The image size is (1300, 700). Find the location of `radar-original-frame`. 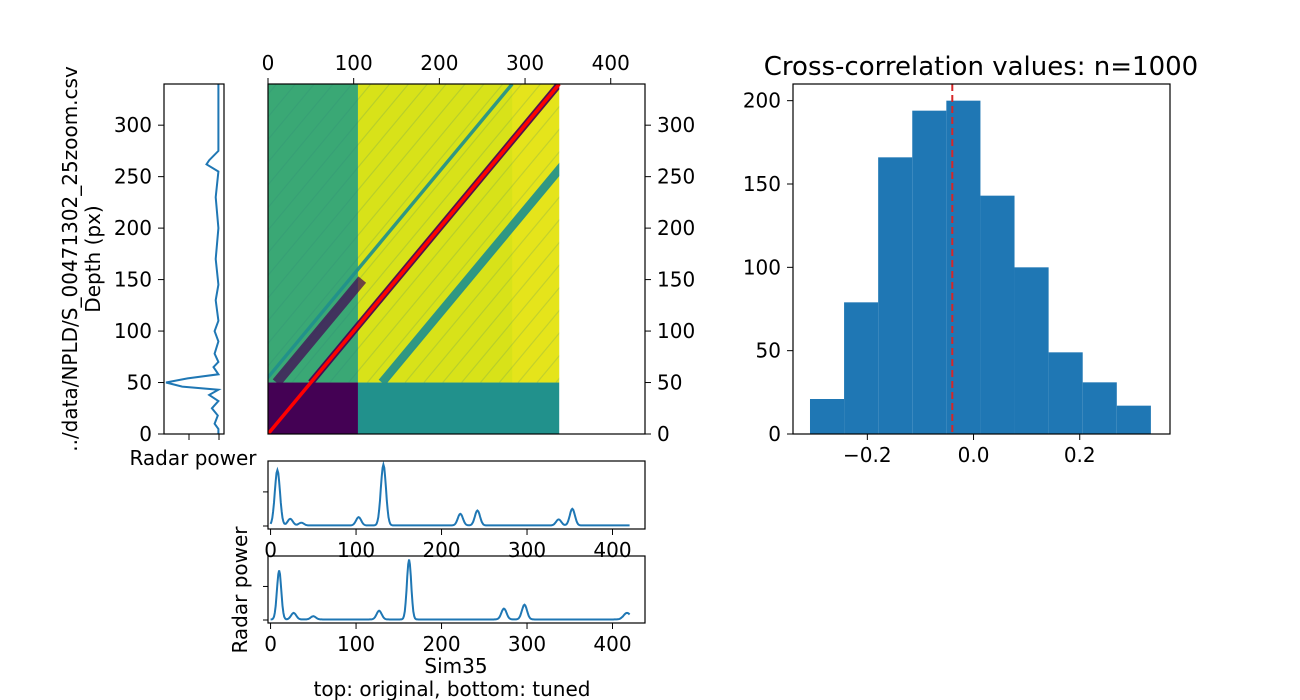

radar-original-frame is located at coordinates (456, 495).